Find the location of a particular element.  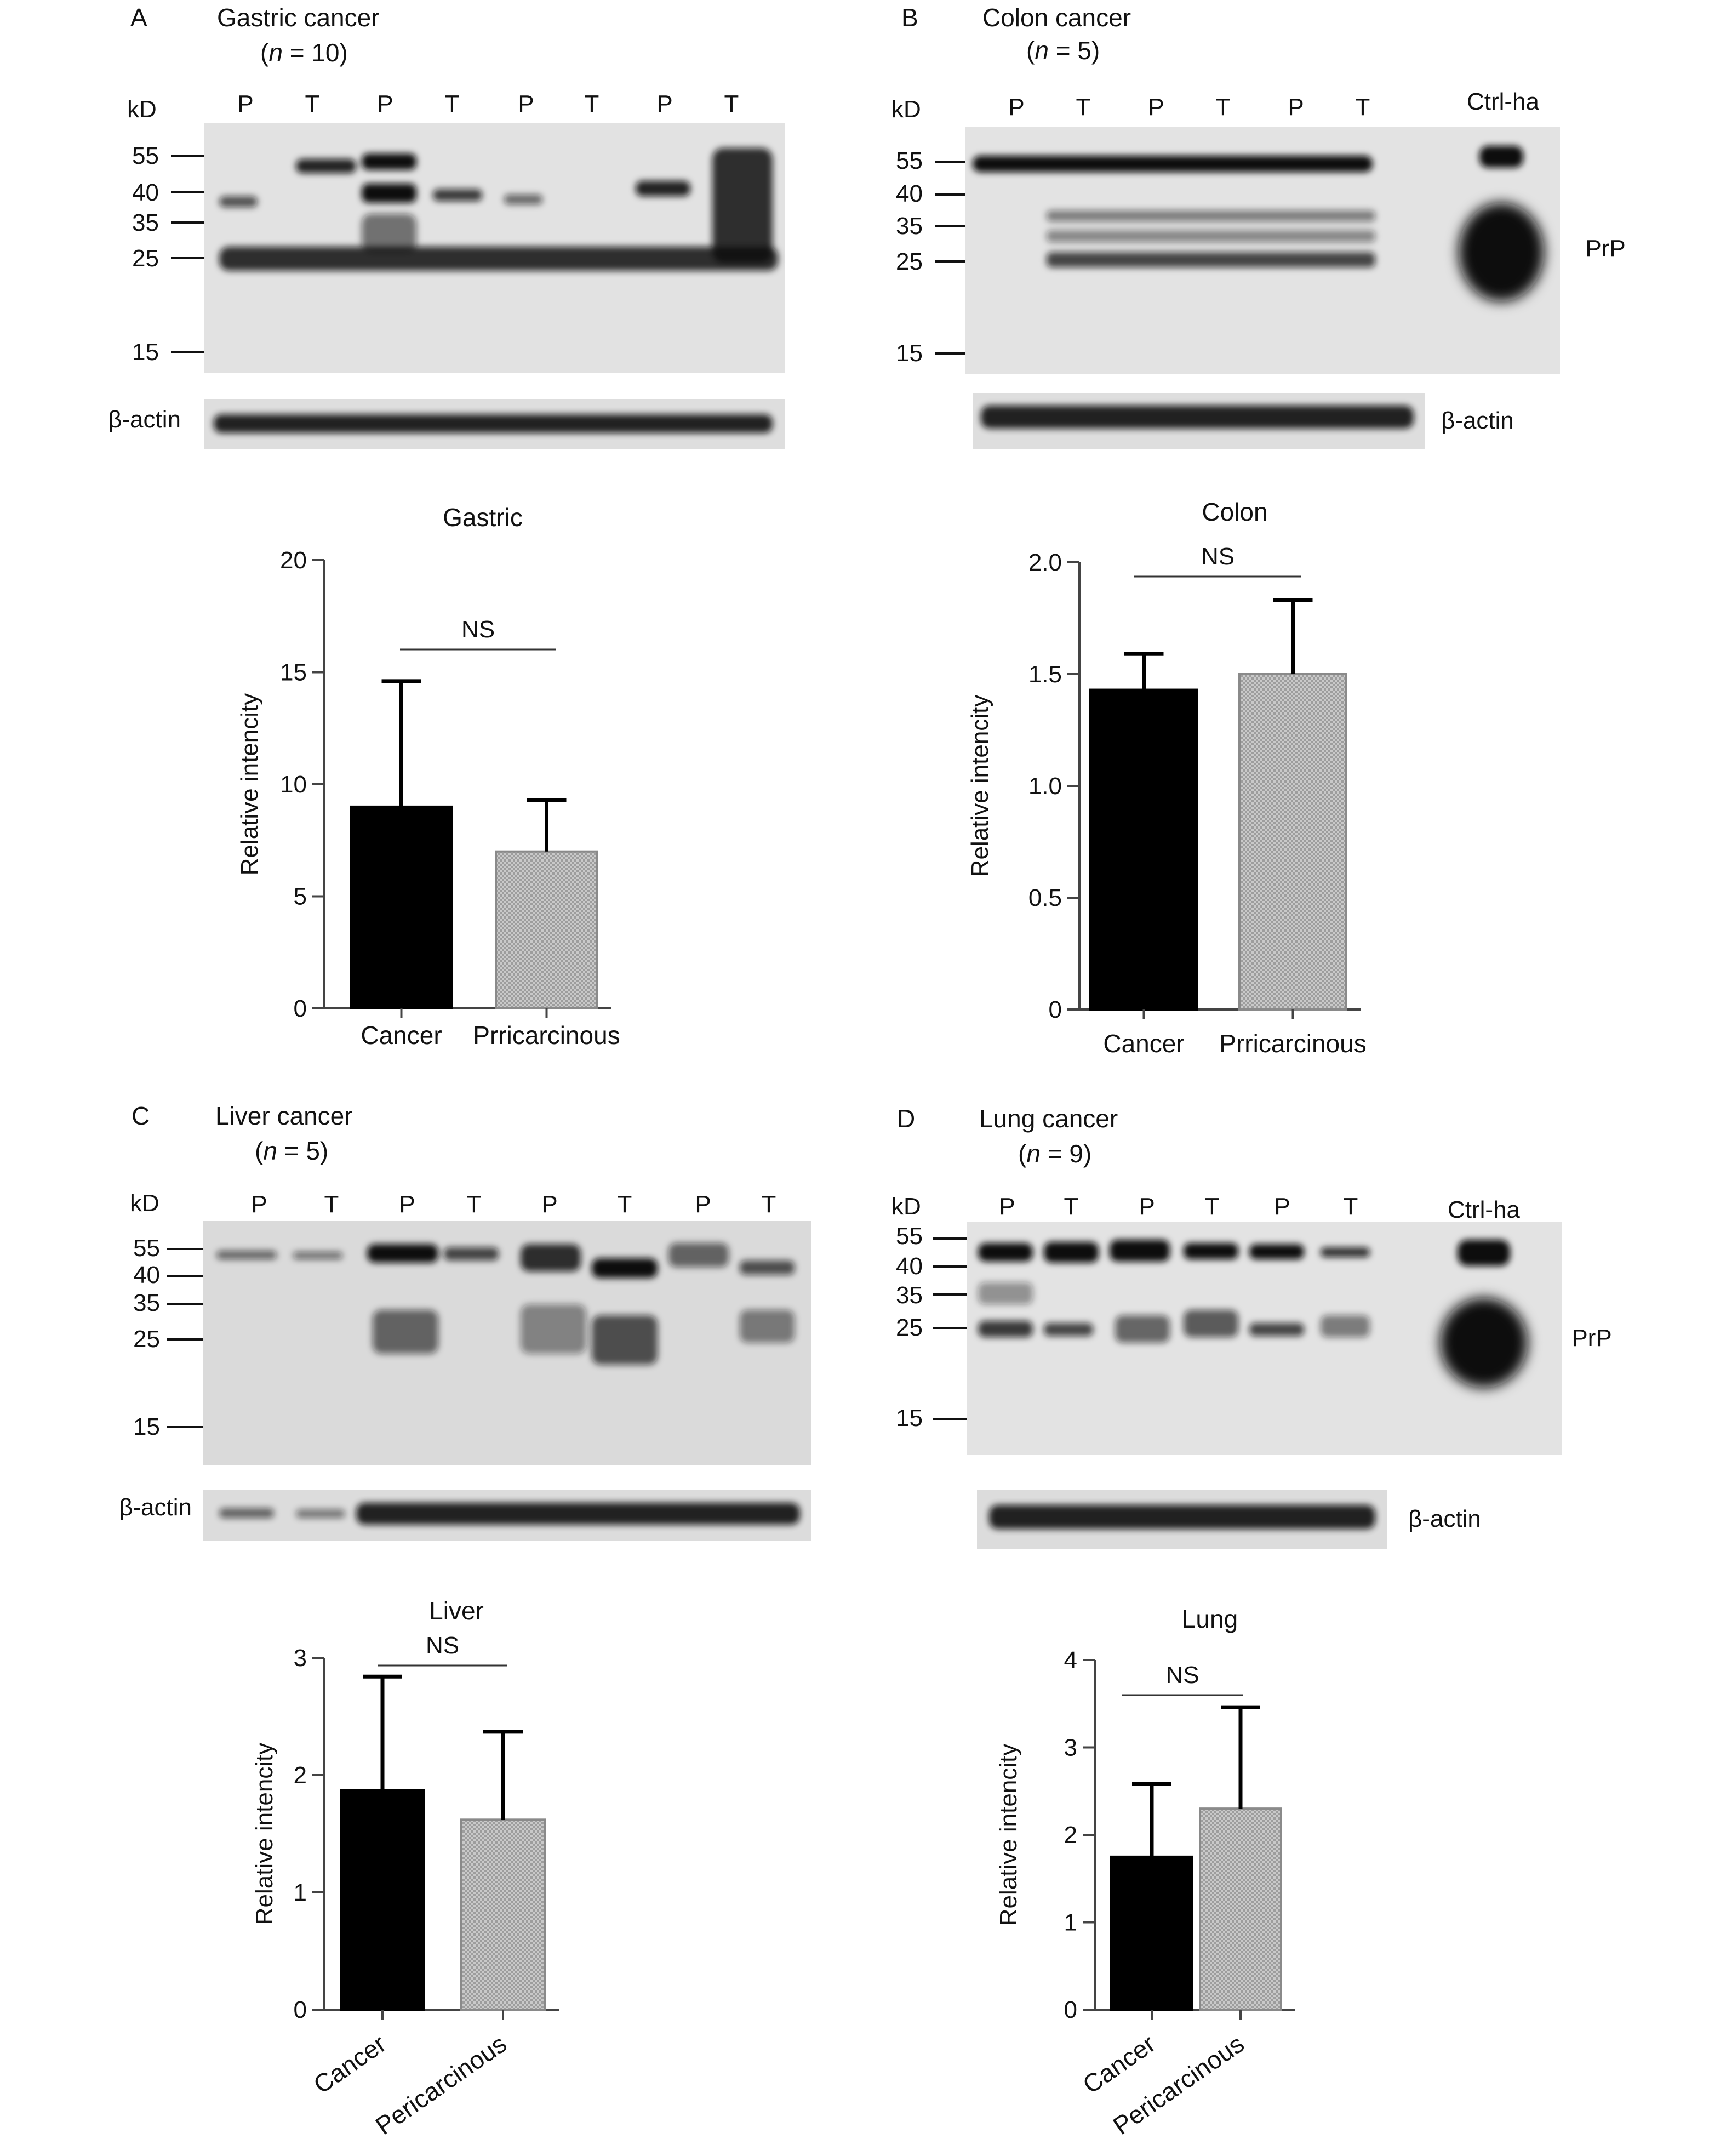

panel-a-actin-label: β-actin is located at coordinates (144, 419).